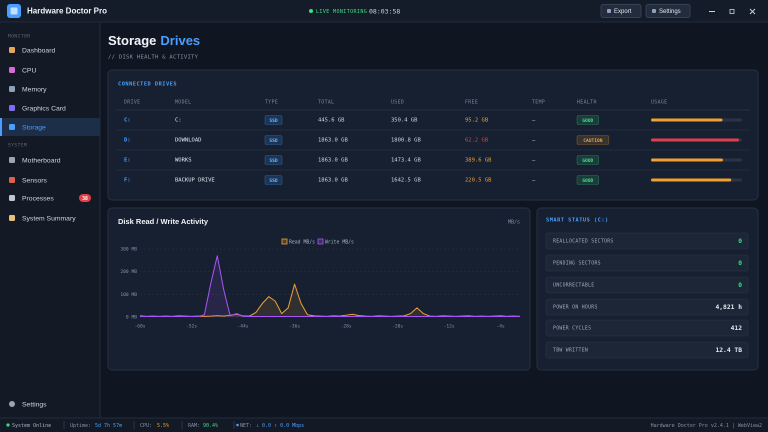  I want to click on smart-value: 4,821 h, so click(728, 307).